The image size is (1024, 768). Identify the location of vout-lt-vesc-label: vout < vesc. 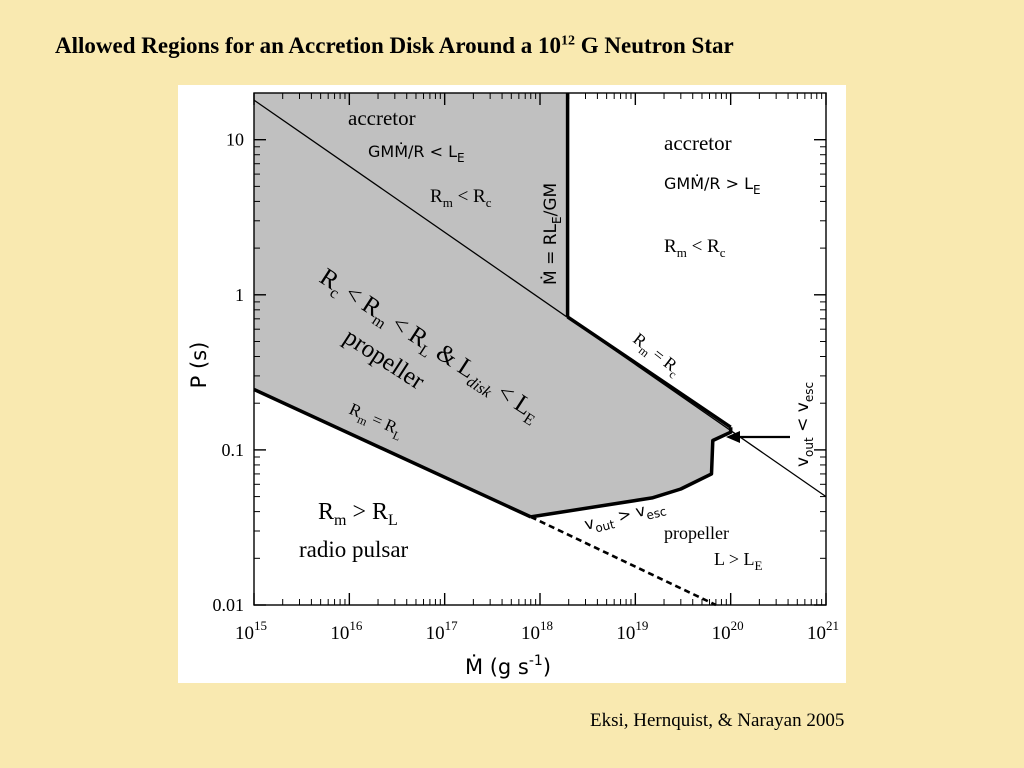
(804, 424).